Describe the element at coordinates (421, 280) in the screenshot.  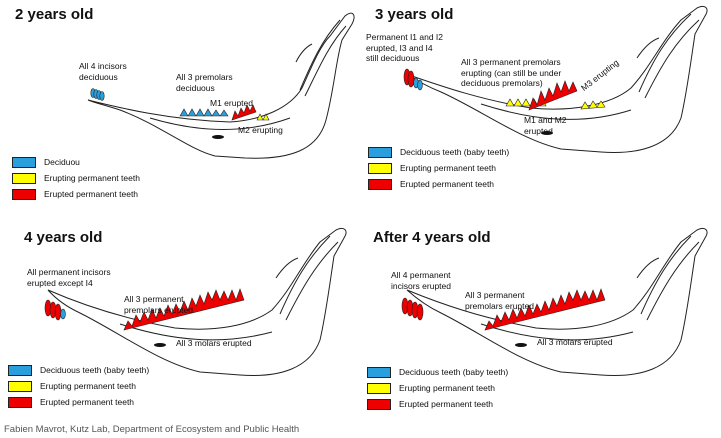
I see `annotation-label: All 4 permanent incisors erupted` at that location.